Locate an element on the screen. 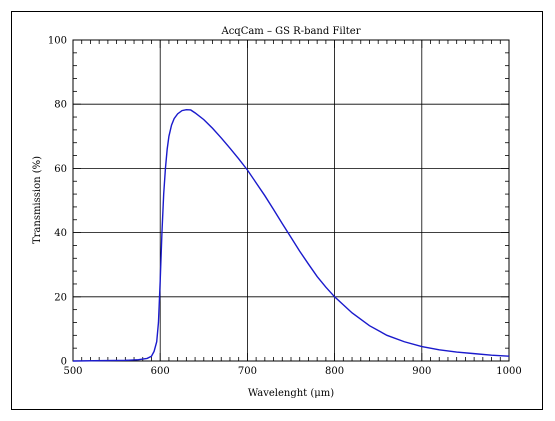  y-tick-label: 0 is located at coordinates (64, 362).